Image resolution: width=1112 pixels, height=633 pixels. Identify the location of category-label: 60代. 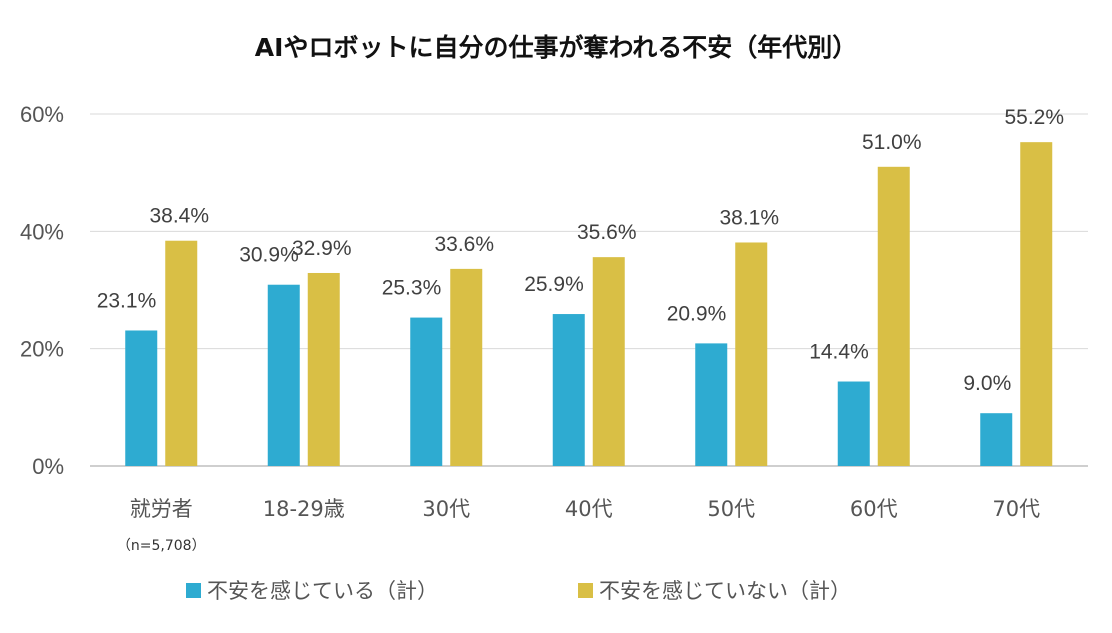
(874, 509).